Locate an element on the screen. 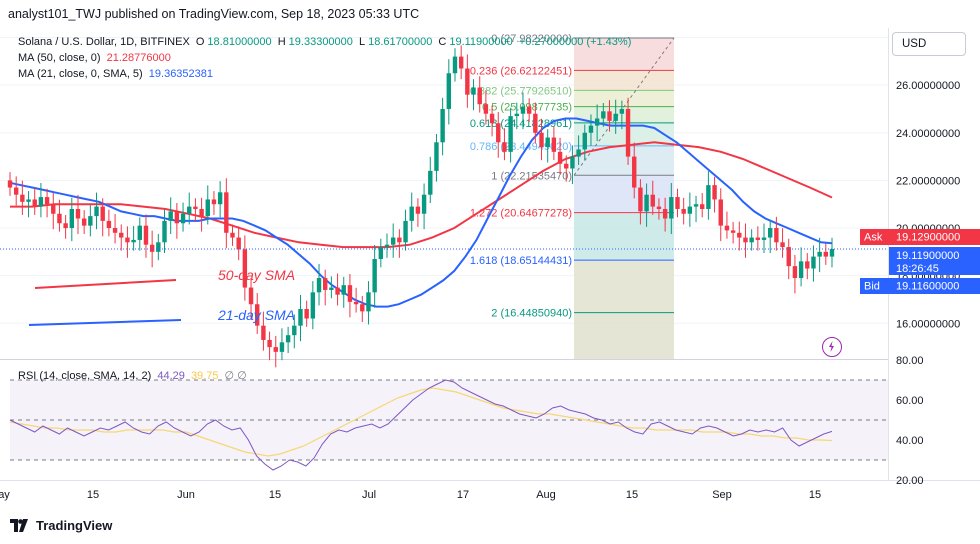  time-axis: ay 15 Jun 15 Jul 17 Aug 15 Sep 15 is located at coordinates (410, 495).